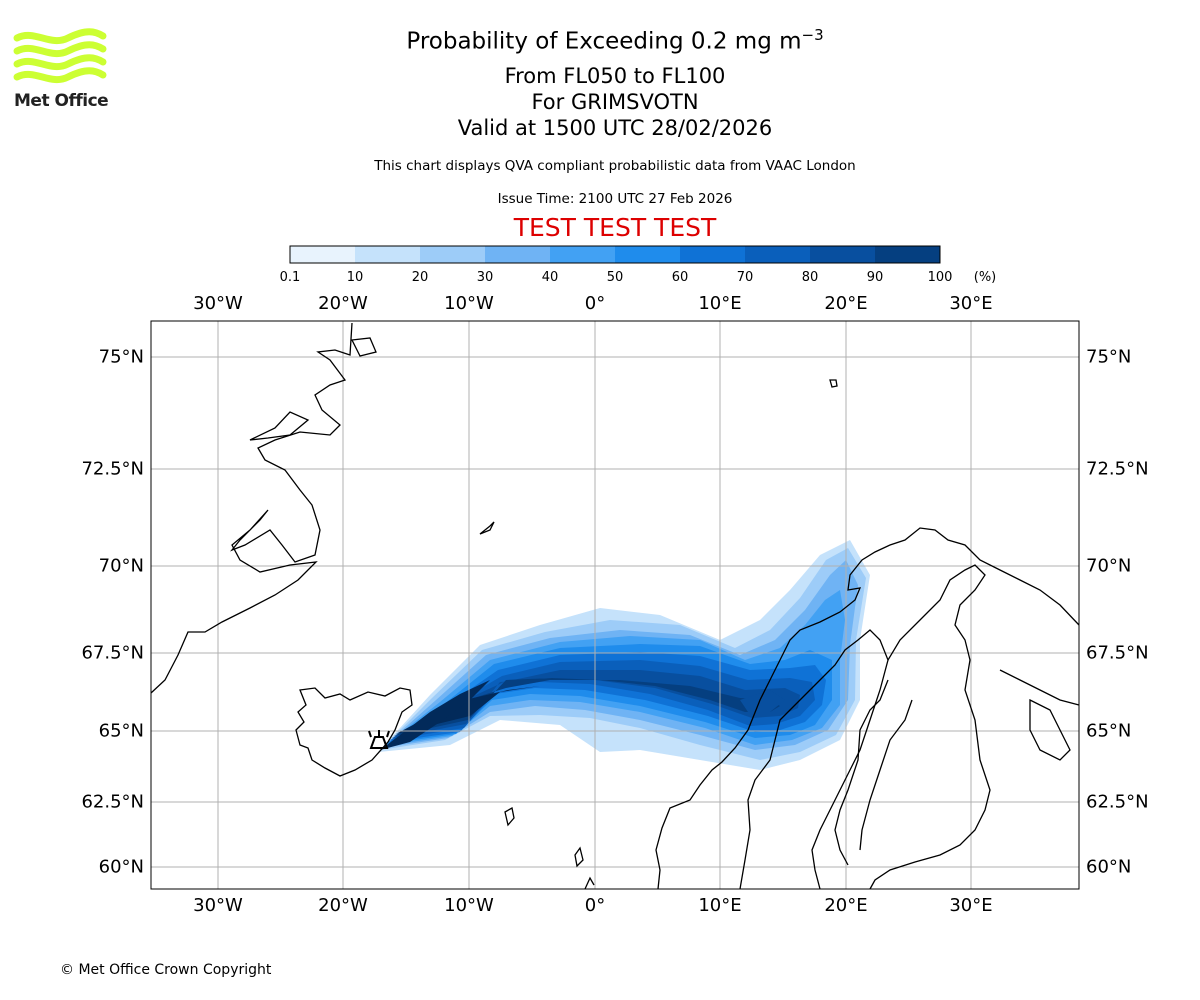 This screenshot has width=1200, height=1000. Describe the element at coordinates (218, 303) in the screenshot. I see `longitude-label-top: 30°W` at that location.